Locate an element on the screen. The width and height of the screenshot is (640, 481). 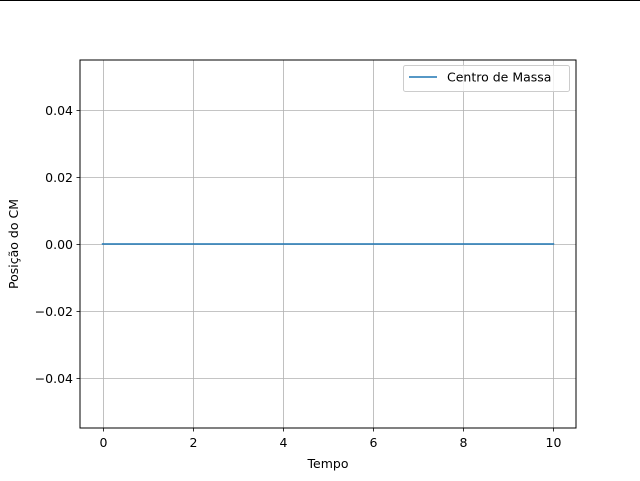
x-axis-label: Tempo is located at coordinates (328, 463).